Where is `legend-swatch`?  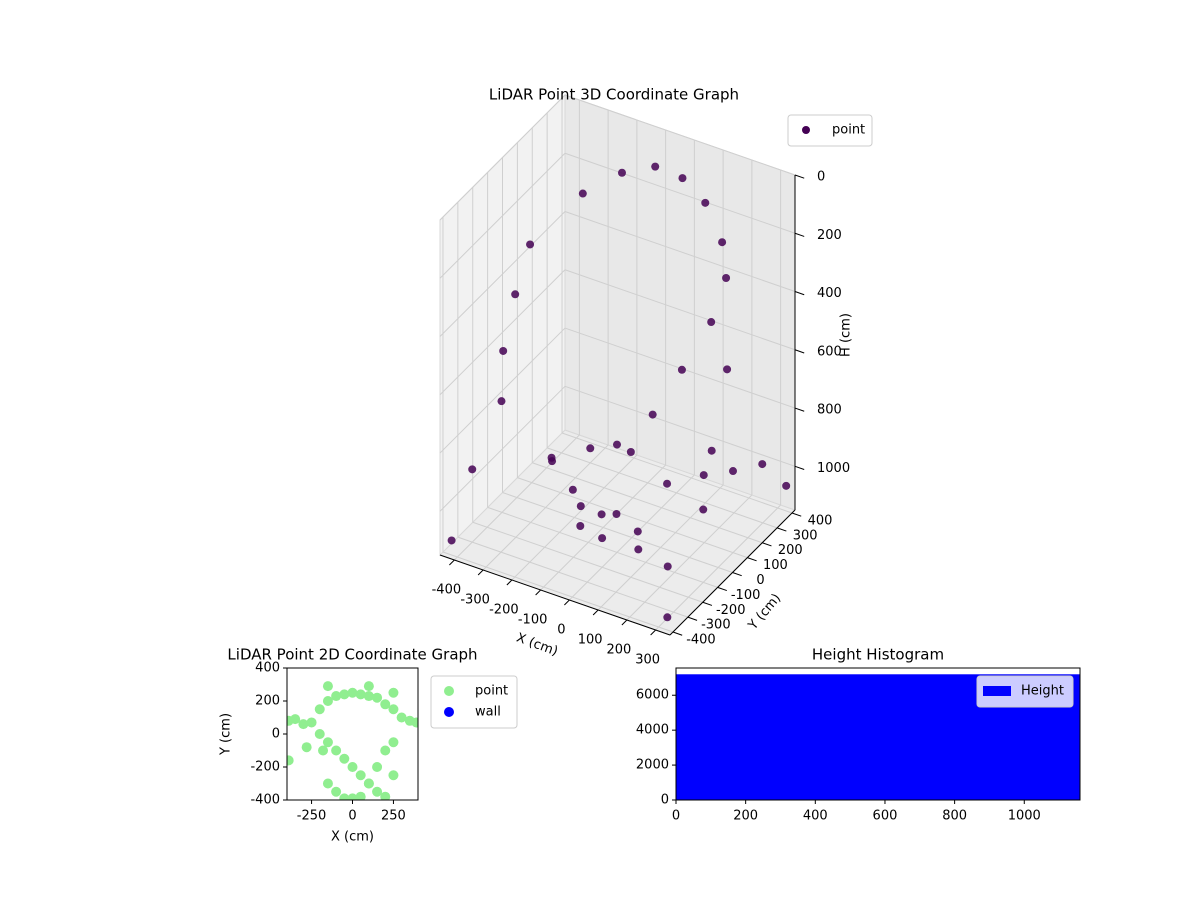 legend-swatch is located at coordinates (997, 691).